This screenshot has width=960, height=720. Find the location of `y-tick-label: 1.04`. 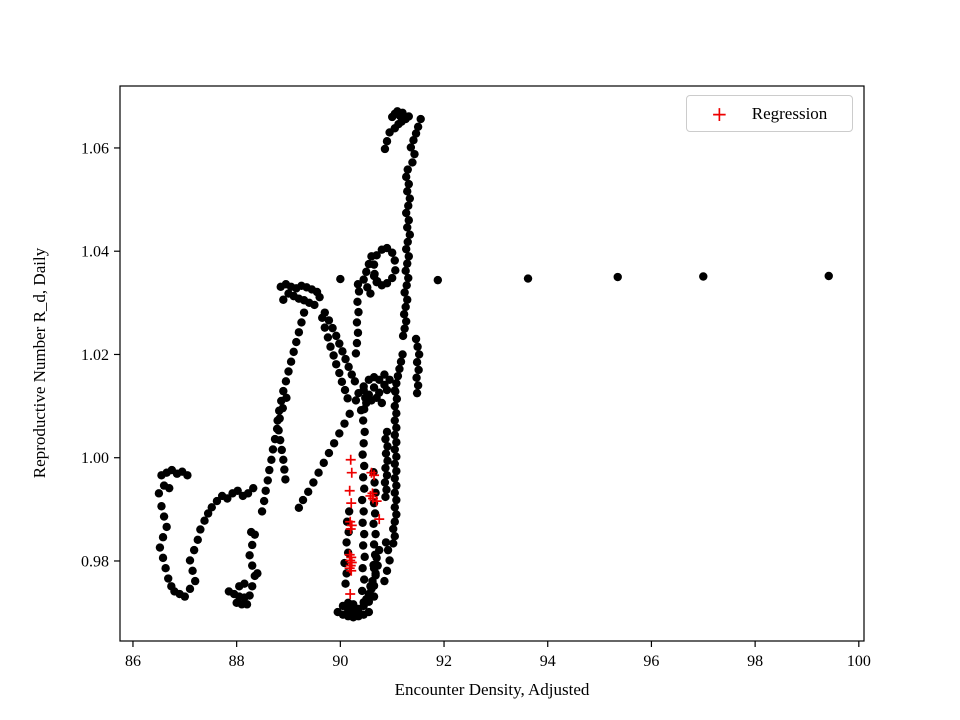

y-tick-label: 1.04 is located at coordinates (95, 252).